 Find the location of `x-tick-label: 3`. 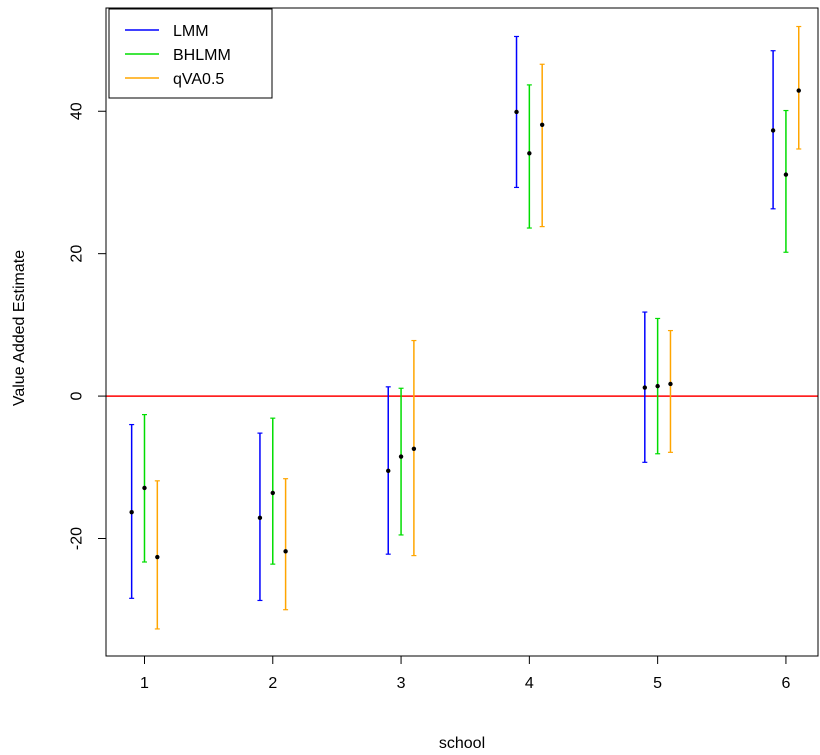

x-tick-label: 3 is located at coordinates (401, 683).